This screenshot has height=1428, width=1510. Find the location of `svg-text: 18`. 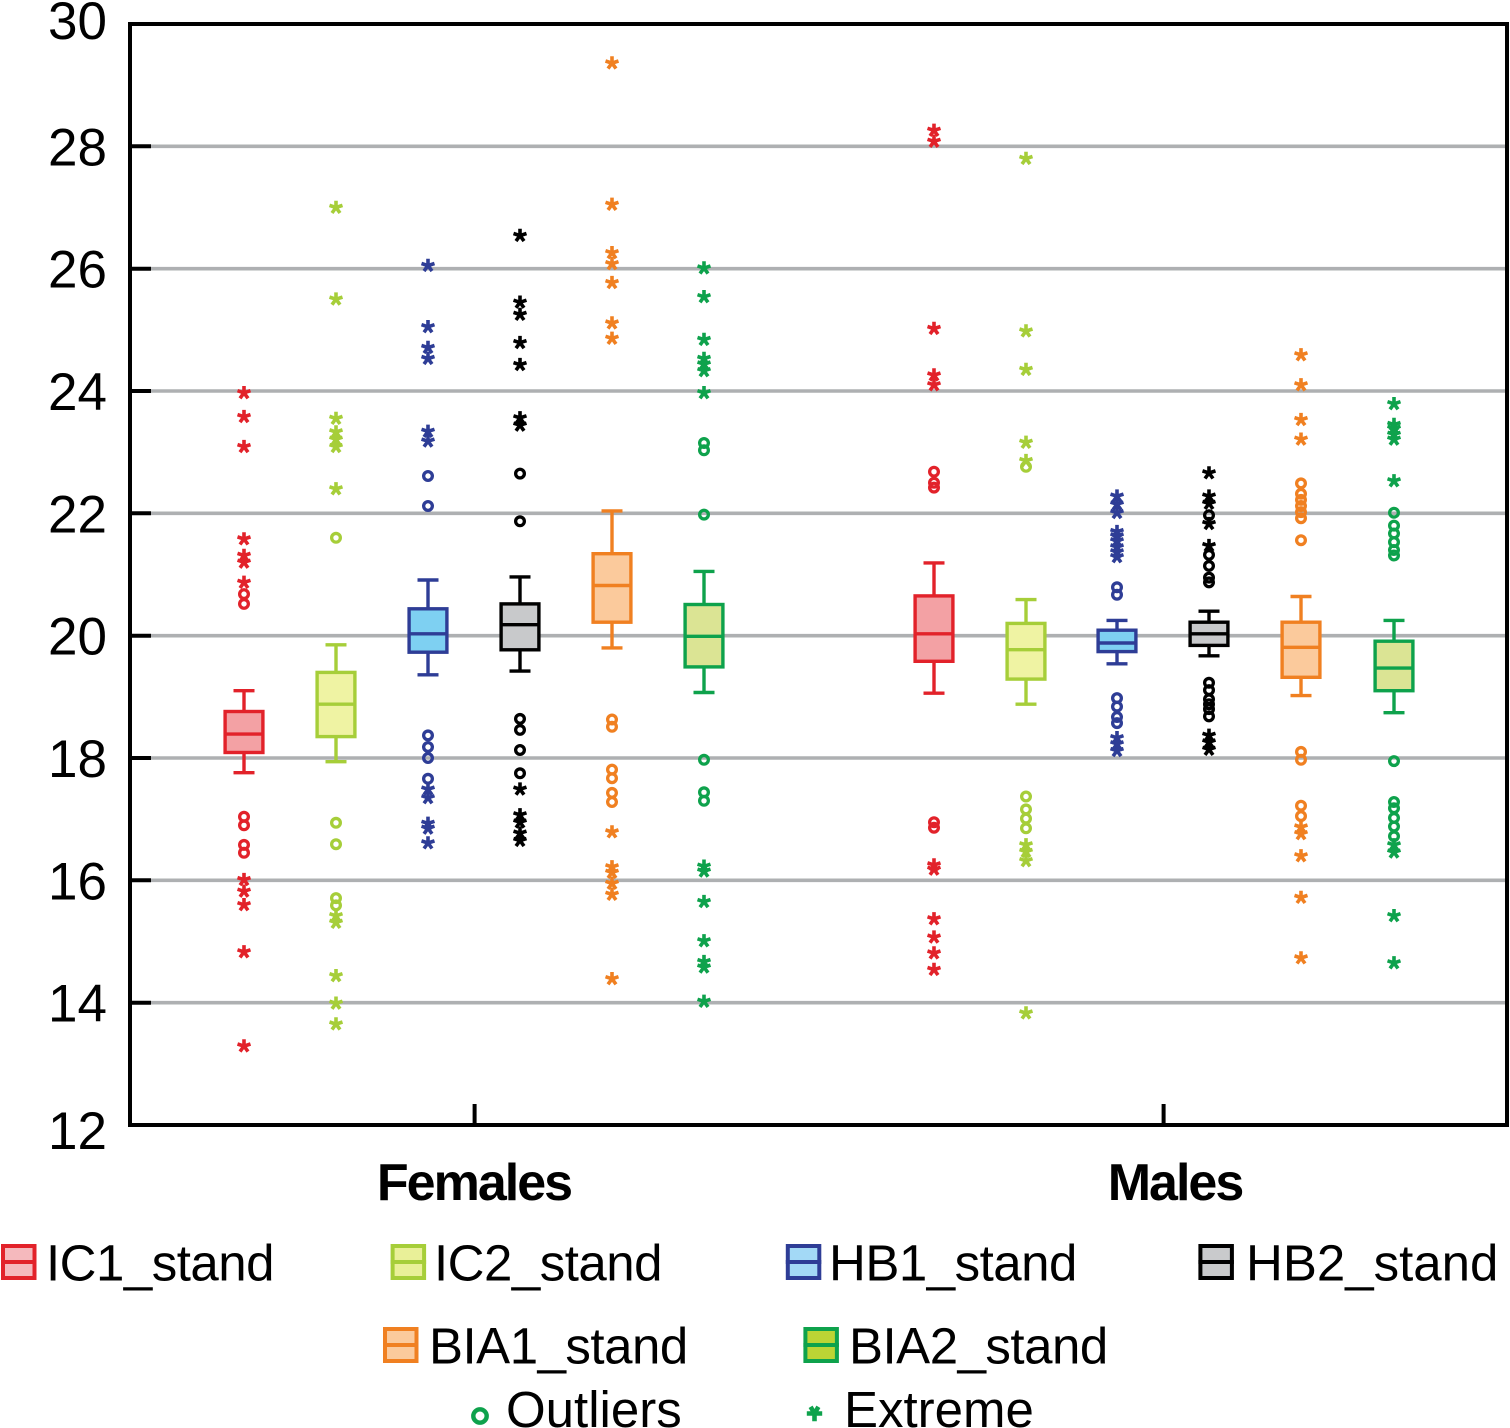

svg-text: 18 is located at coordinates (77, 759).